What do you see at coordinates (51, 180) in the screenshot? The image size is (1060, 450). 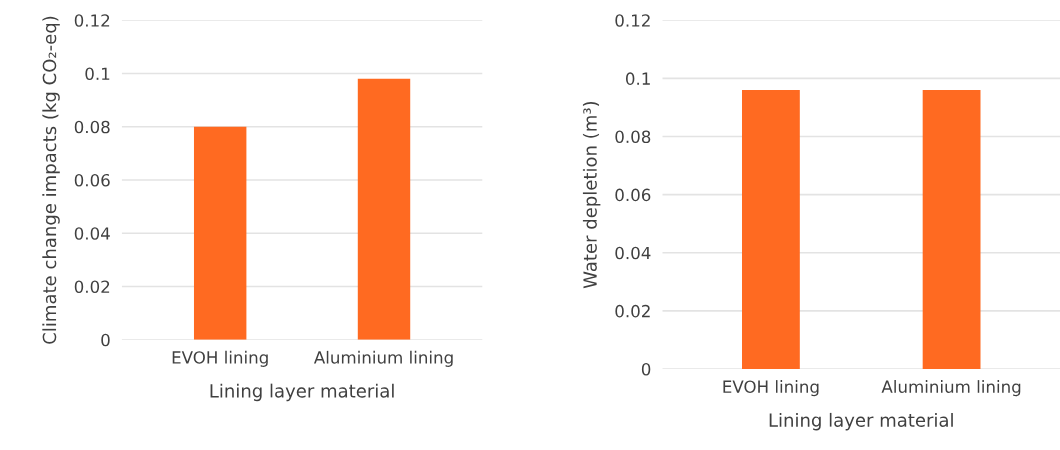 I see `y-axis-title: Climate change impacts (kg CO₂-eq)` at bounding box center [51, 180].